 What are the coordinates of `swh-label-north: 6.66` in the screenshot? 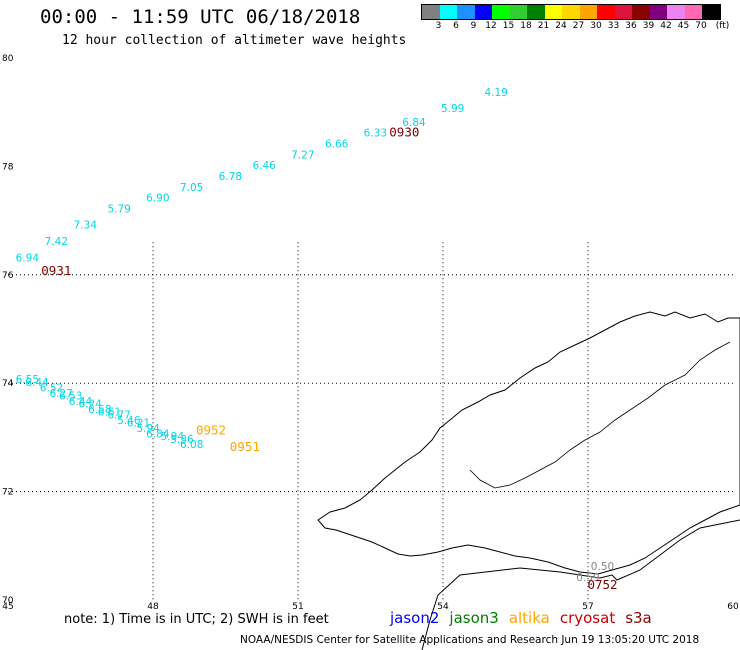 It's located at (337, 144).